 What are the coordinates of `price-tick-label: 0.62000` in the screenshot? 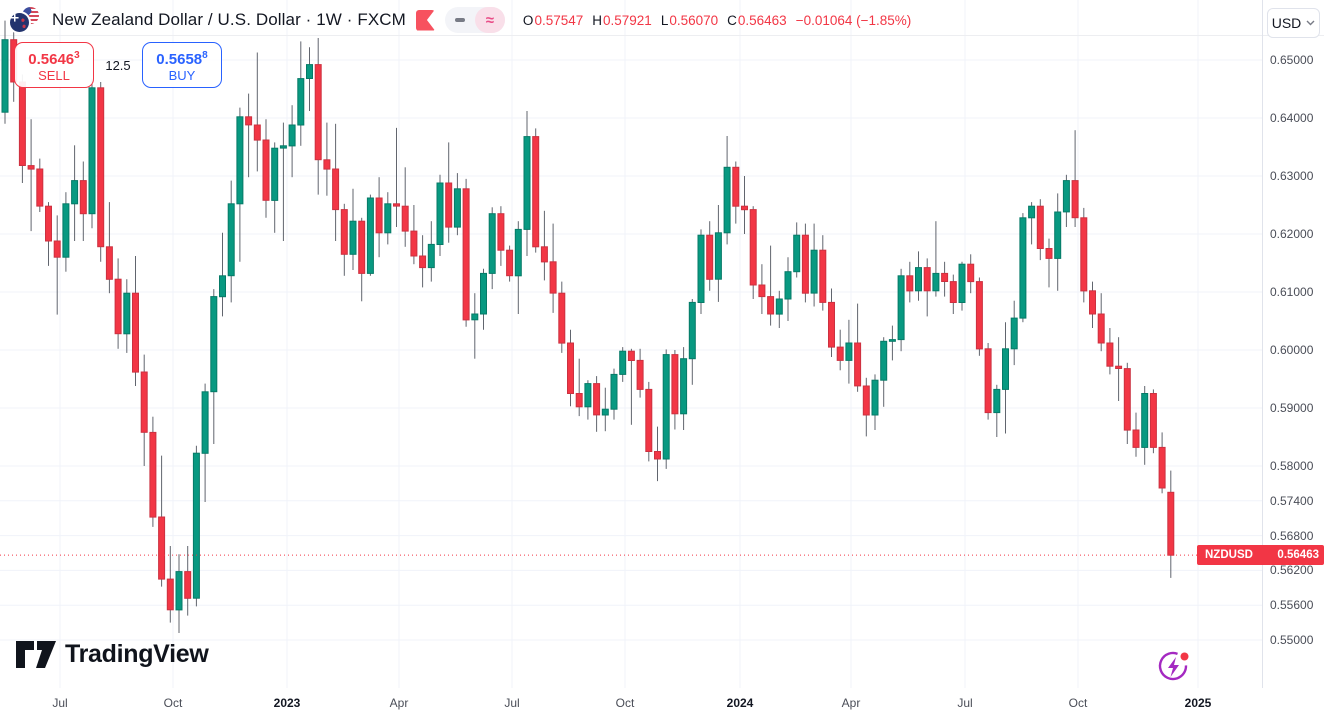 It's located at (1292, 234).